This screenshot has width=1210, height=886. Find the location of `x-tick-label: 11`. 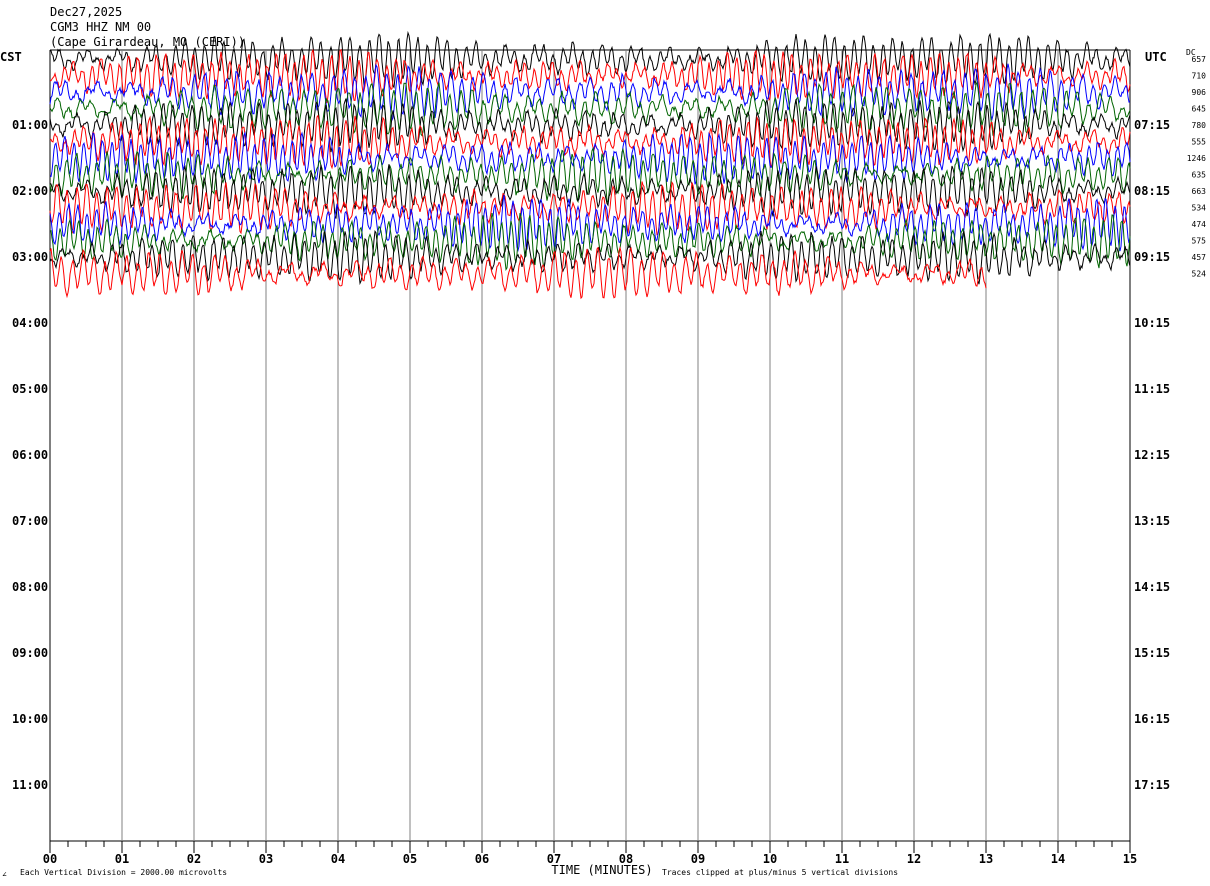

x-tick-label: 11 is located at coordinates (842, 859).